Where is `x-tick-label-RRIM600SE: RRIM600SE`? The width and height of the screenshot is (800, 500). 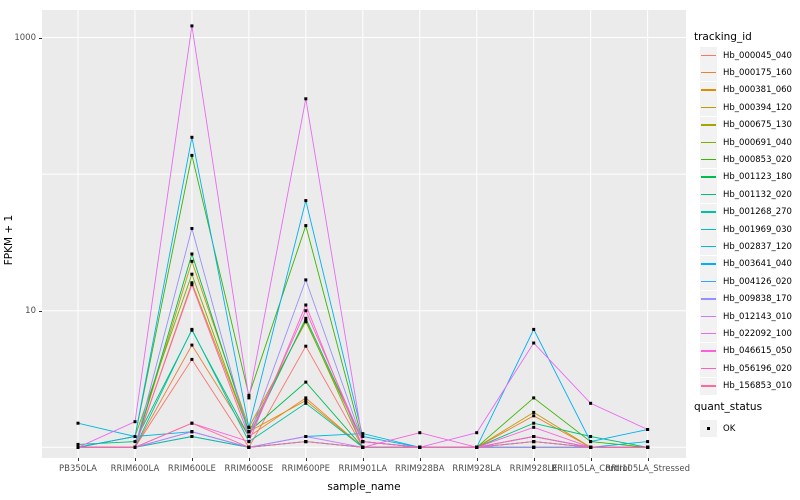 x-tick-label-RRIM600SE: RRIM600SE is located at coordinates (249, 469).